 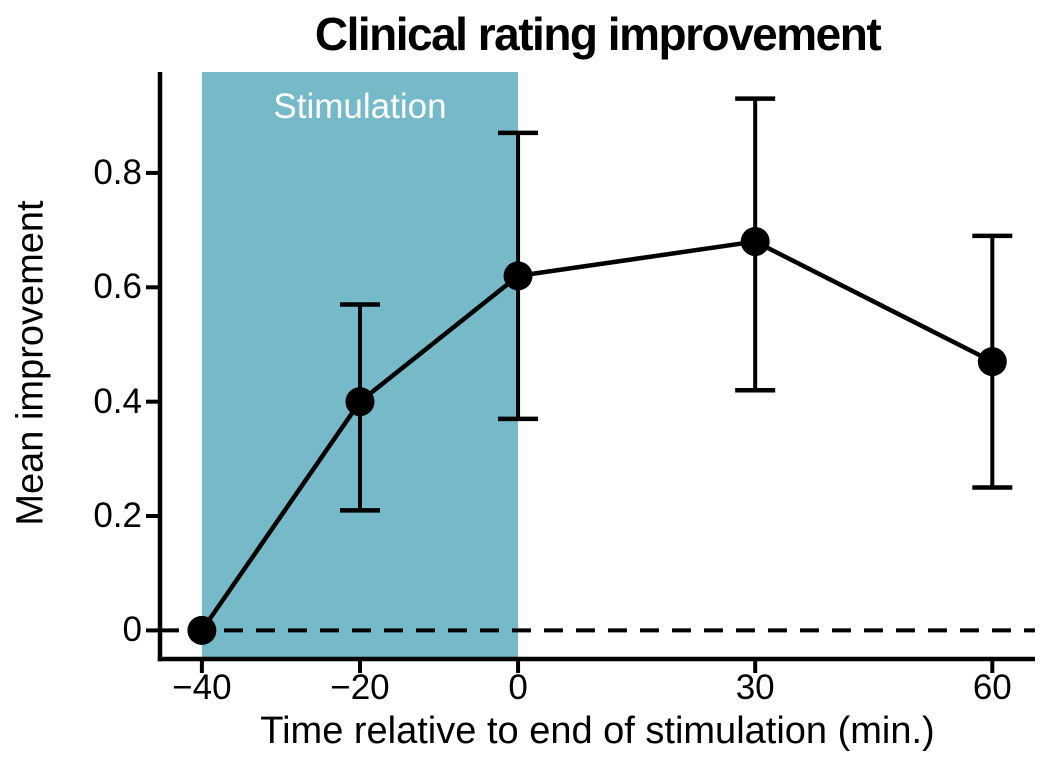 I want to click on y-tick-label: 0, so click(x=132, y=630).